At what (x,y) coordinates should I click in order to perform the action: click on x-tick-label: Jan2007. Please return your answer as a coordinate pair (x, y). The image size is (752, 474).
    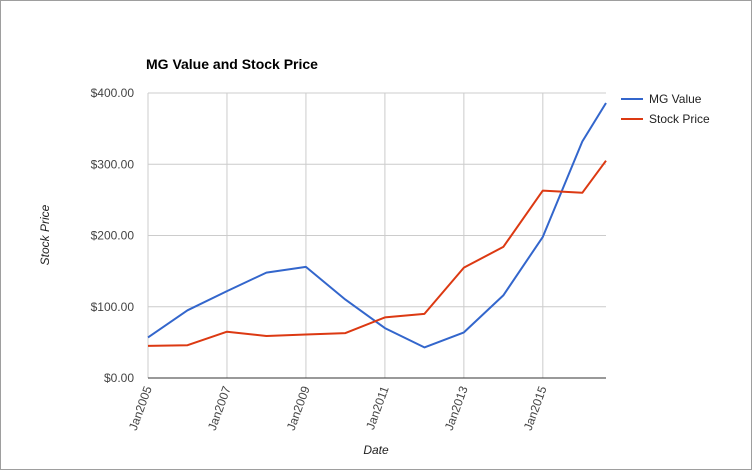
    Looking at the image, I should click on (219, 408).